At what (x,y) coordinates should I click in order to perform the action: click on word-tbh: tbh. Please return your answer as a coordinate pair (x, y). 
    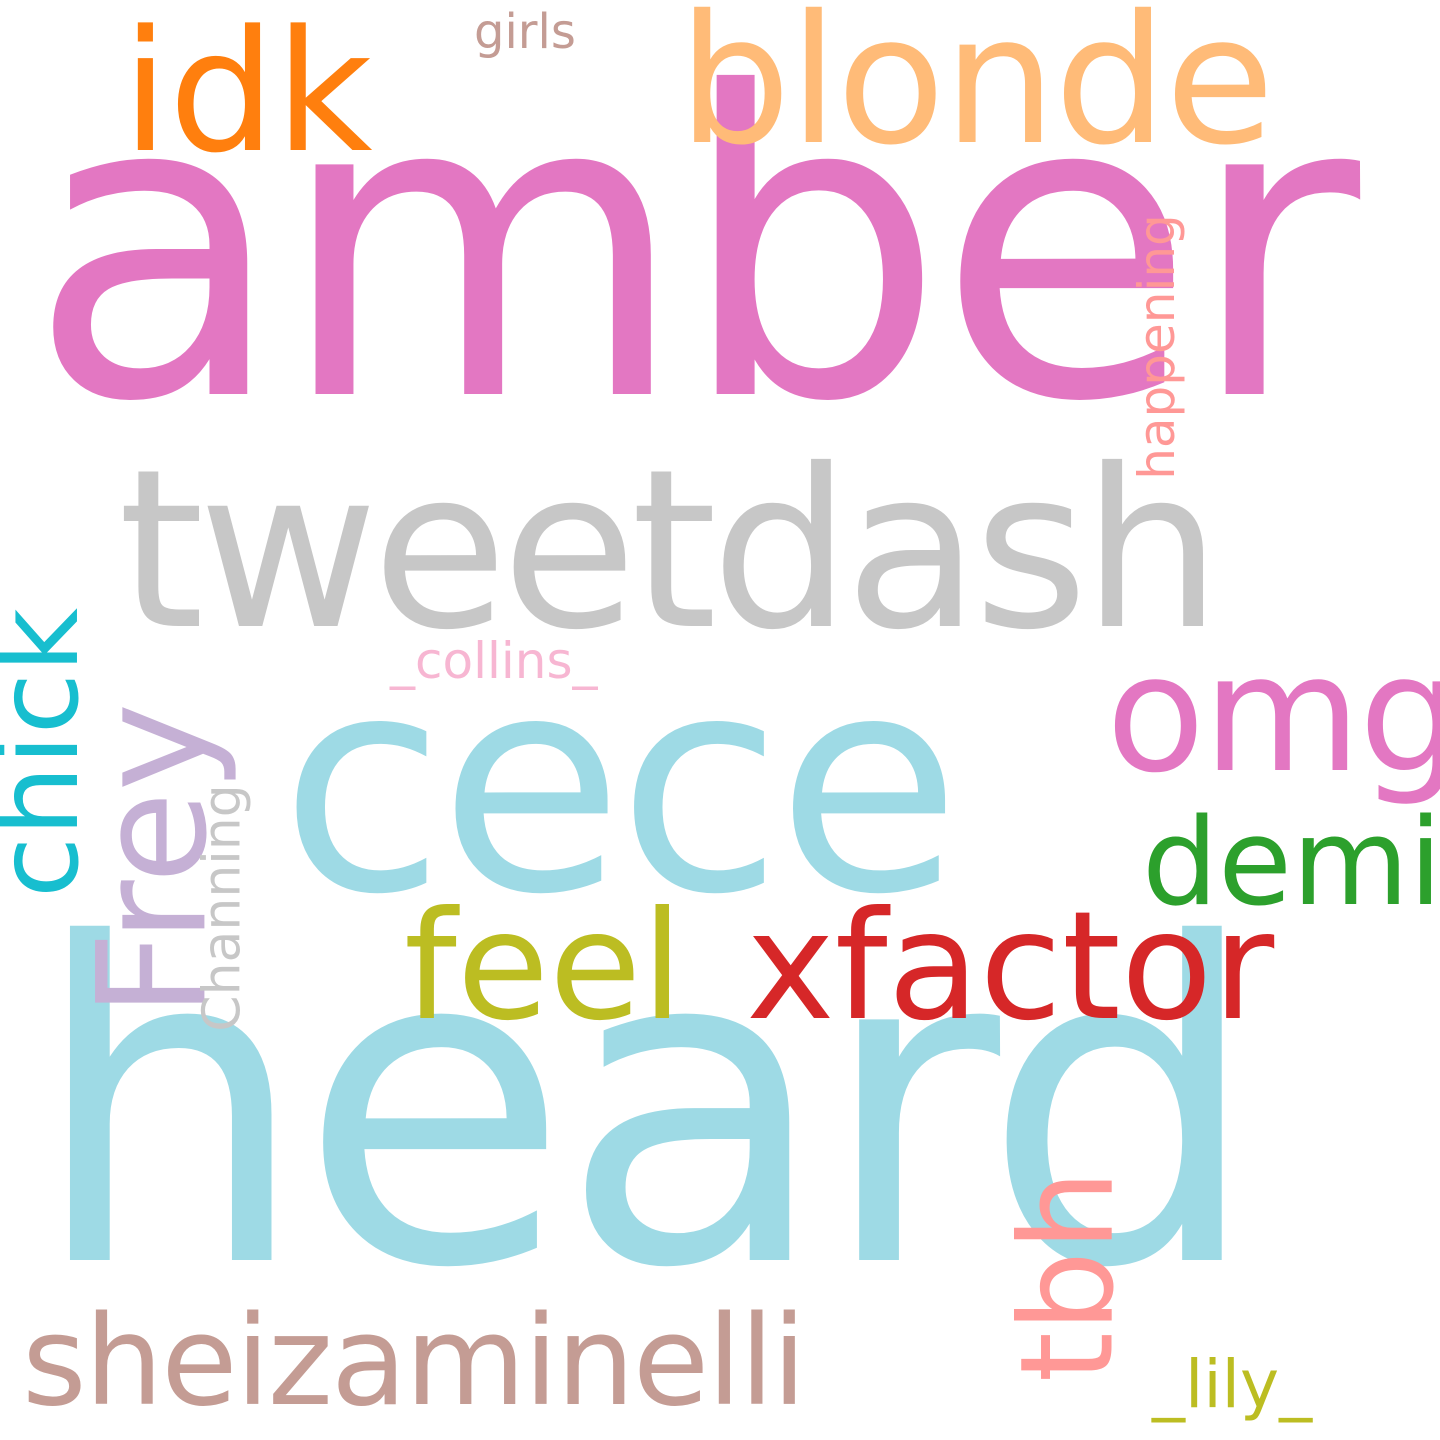
    Looking at the image, I should click on (1068, 1276).